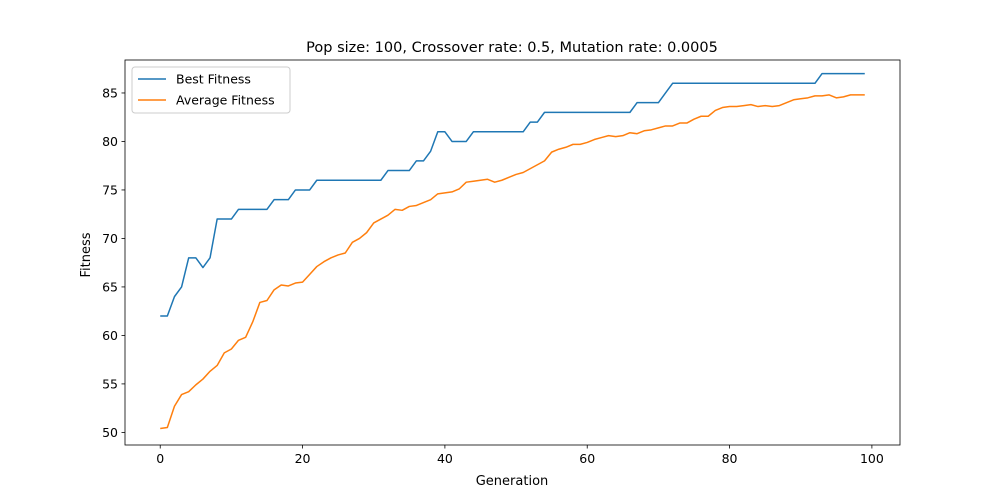  I want to click on y-axis-label: Fitness, so click(86, 254).